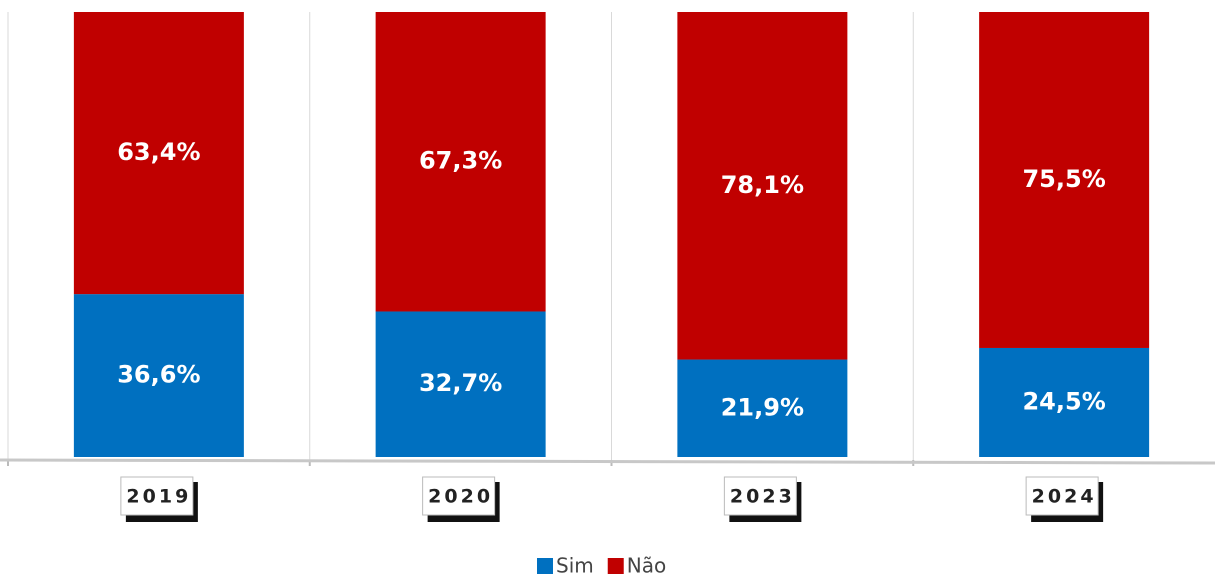 This screenshot has height=577, width=1215. I want to click on x-tick-label: 2024, so click(1064, 497).